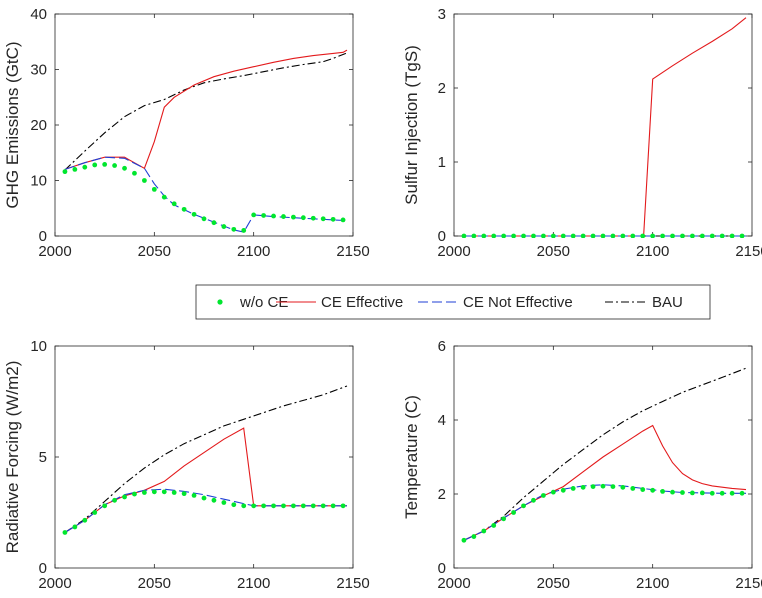 This screenshot has height=598, width=762. What do you see at coordinates (362, 302) in the screenshot?
I see `legend-label-ce-effective: CE Effective` at bounding box center [362, 302].